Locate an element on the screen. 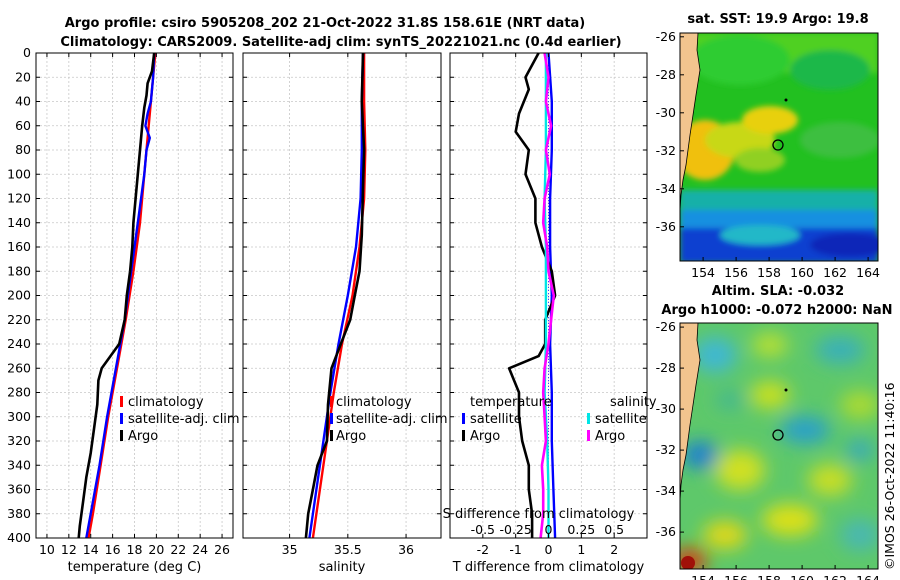  sla-map-title-line2: Argo h1000: -0.072 h2000: NaN is located at coordinates (776, 310).